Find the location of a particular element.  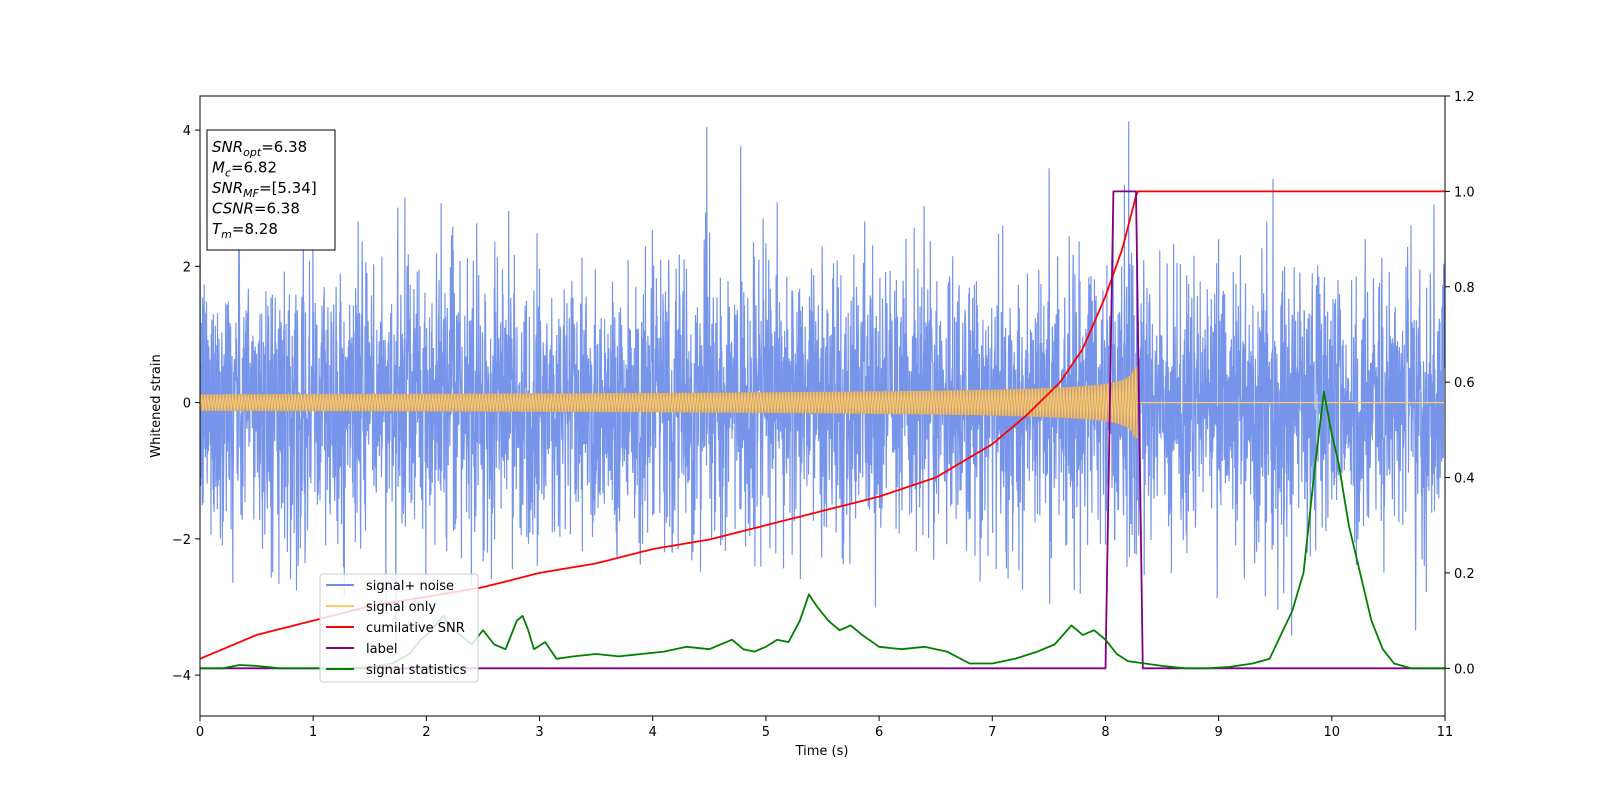

legend-label: cumilative SNR is located at coordinates (415, 628).